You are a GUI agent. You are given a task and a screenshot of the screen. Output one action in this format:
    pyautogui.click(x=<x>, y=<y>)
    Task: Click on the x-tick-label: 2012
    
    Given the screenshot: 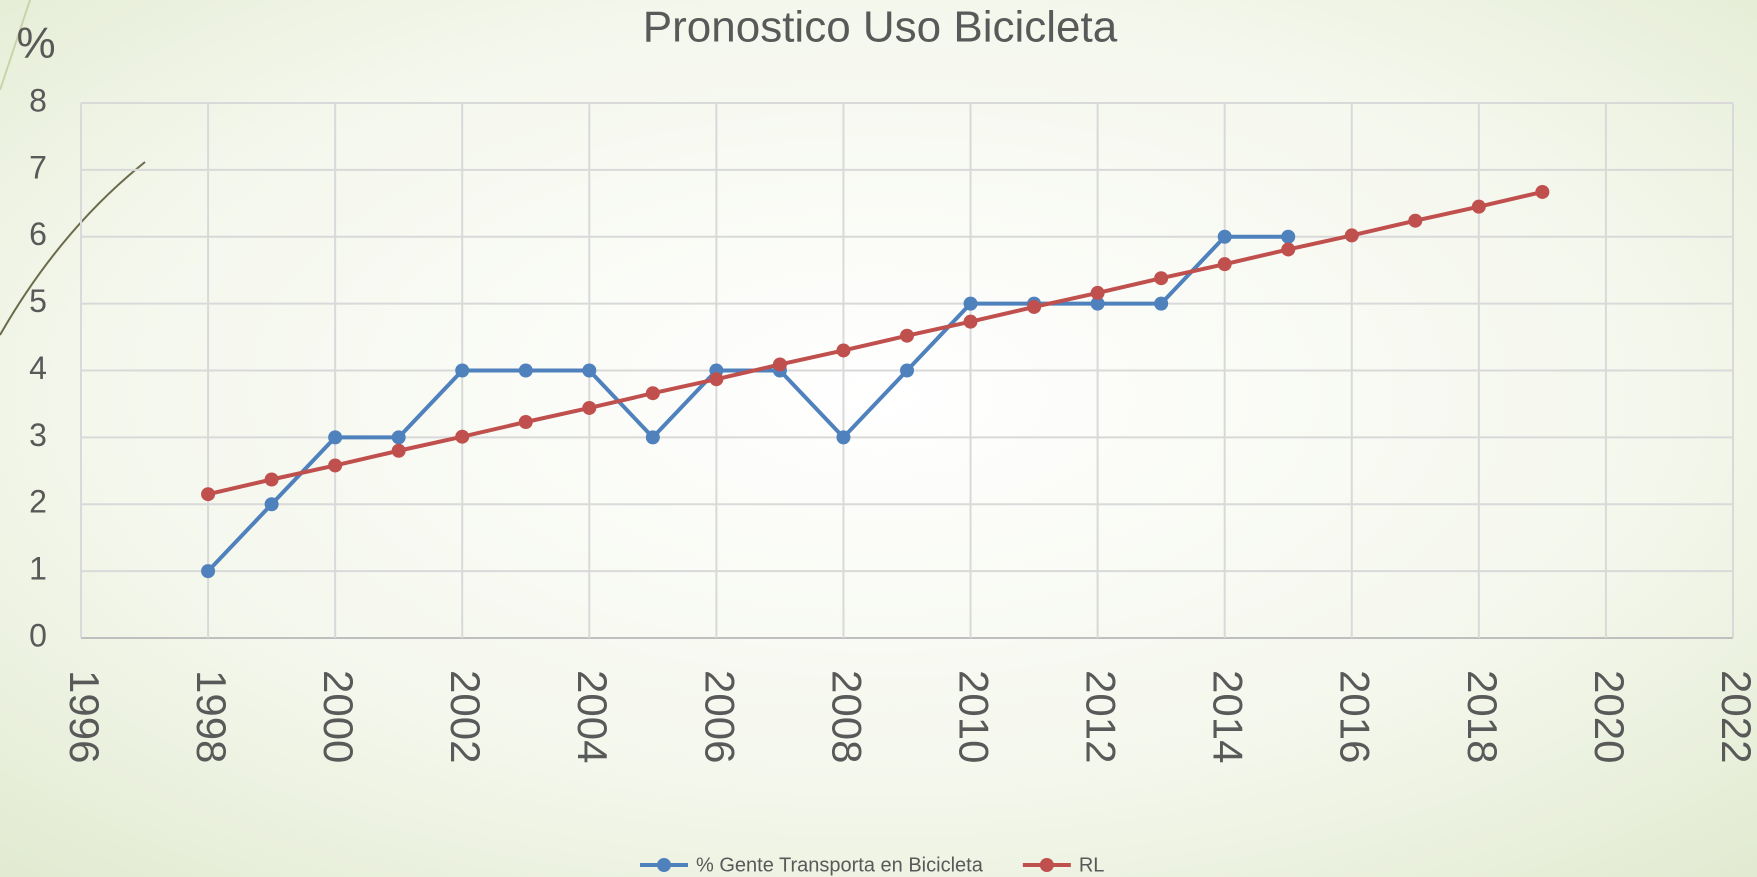 What is the action you would take?
    pyautogui.click(x=1101, y=716)
    